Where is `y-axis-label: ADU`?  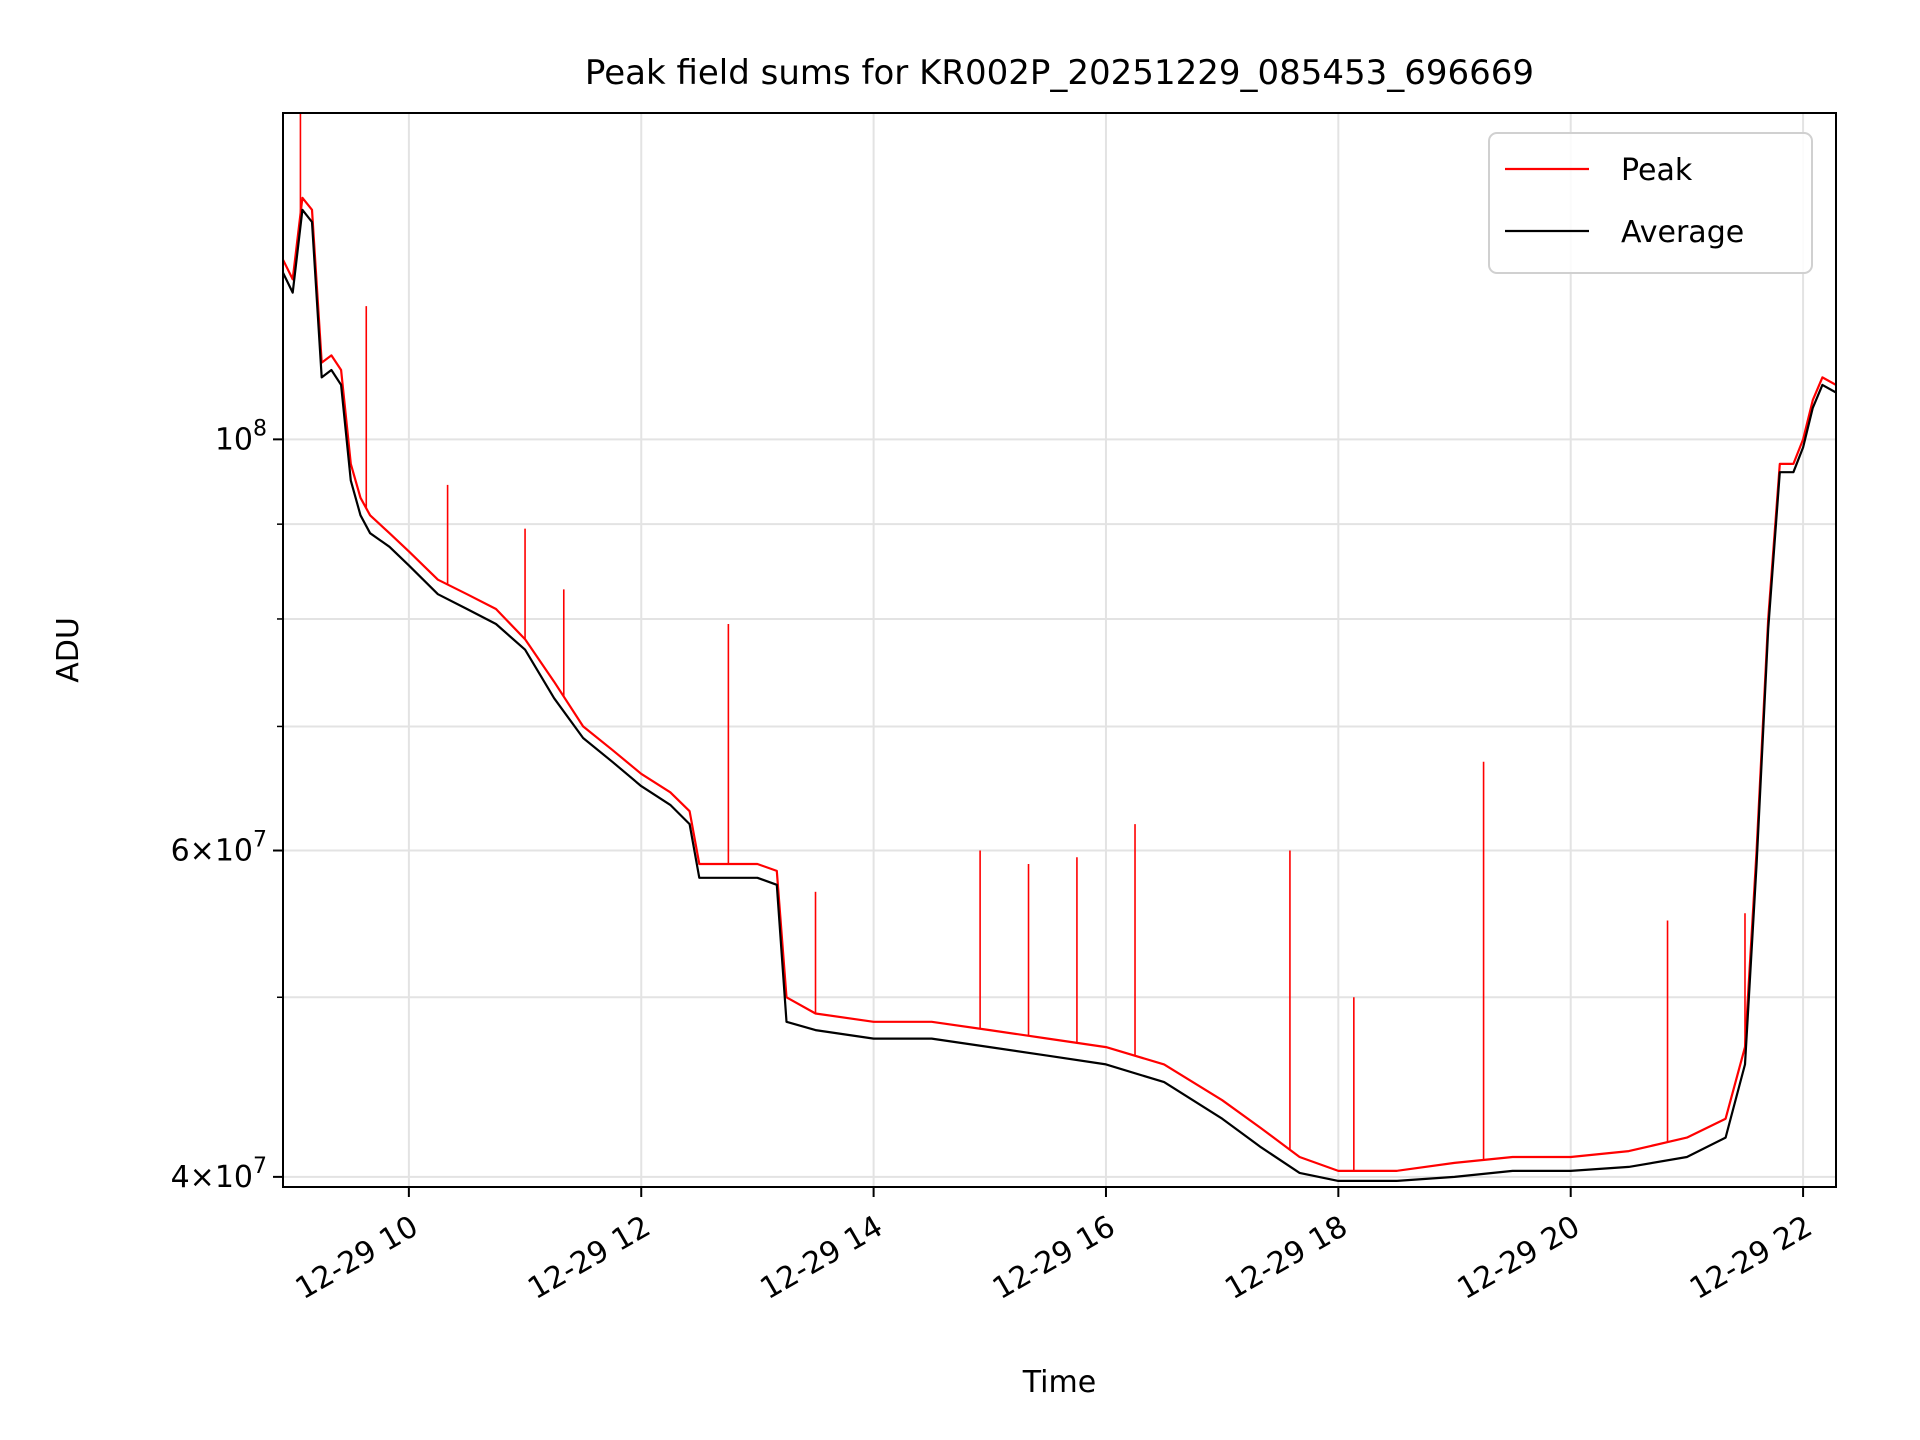 y-axis-label: ADU is located at coordinates (68, 650).